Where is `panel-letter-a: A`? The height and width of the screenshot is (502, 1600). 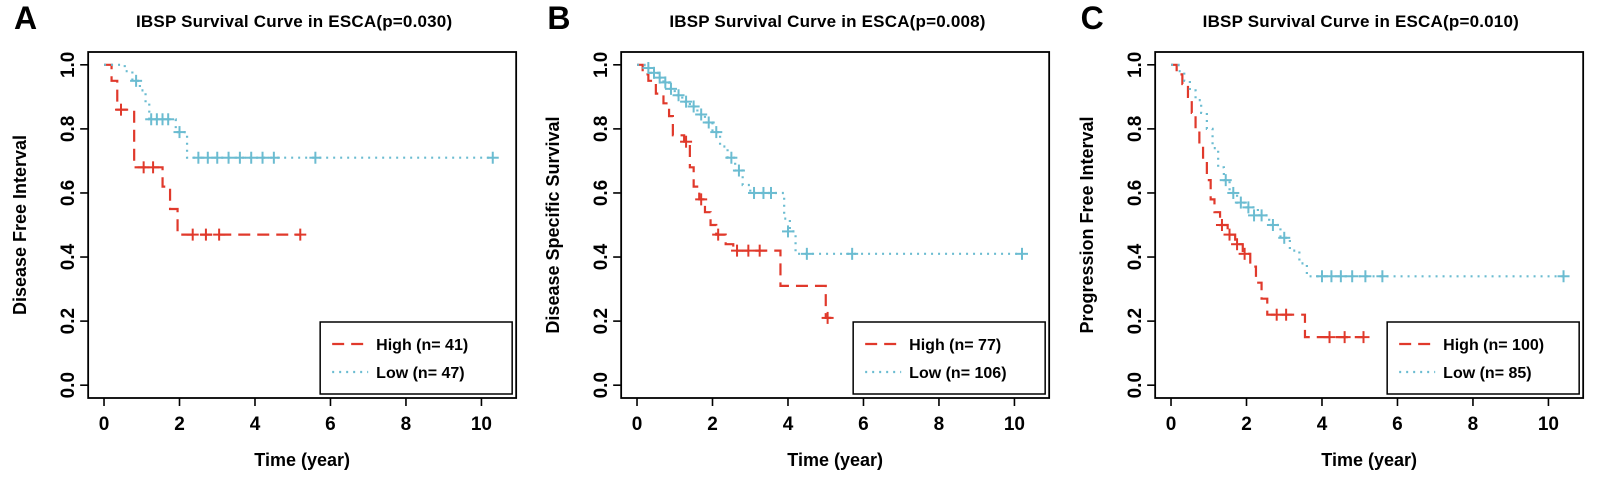 panel-letter-a: A is located at coordinates (26, 18).